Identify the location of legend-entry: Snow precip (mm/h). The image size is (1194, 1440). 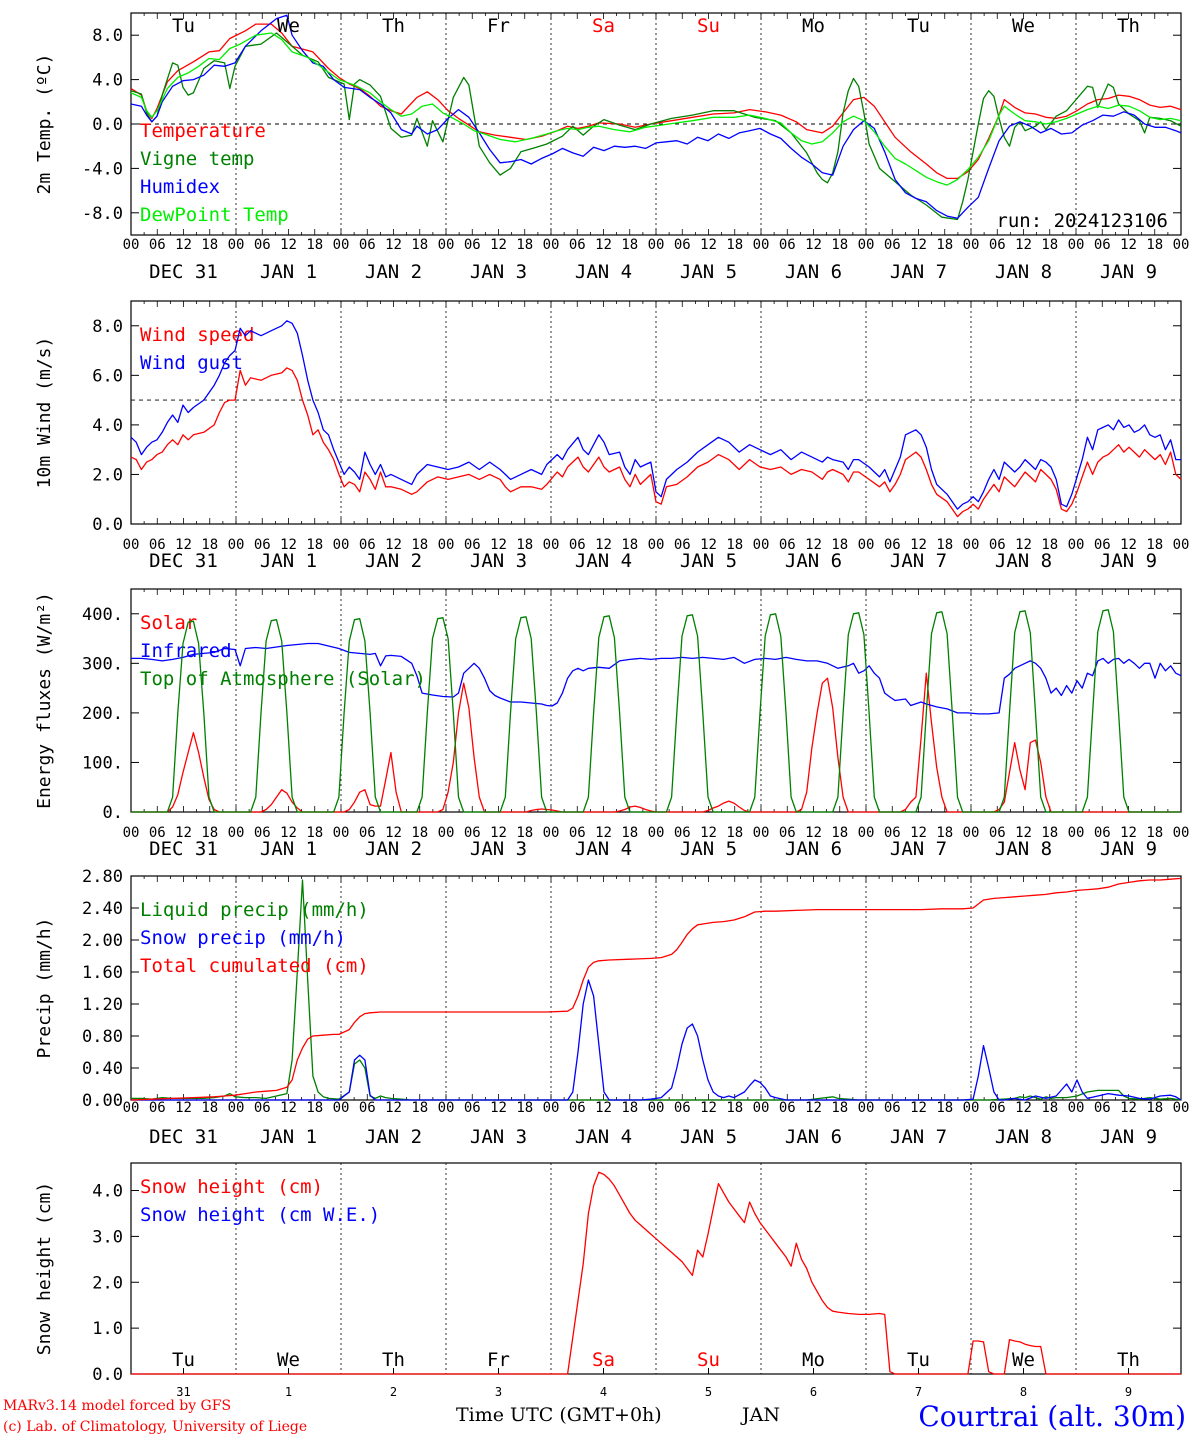
(243, 938).